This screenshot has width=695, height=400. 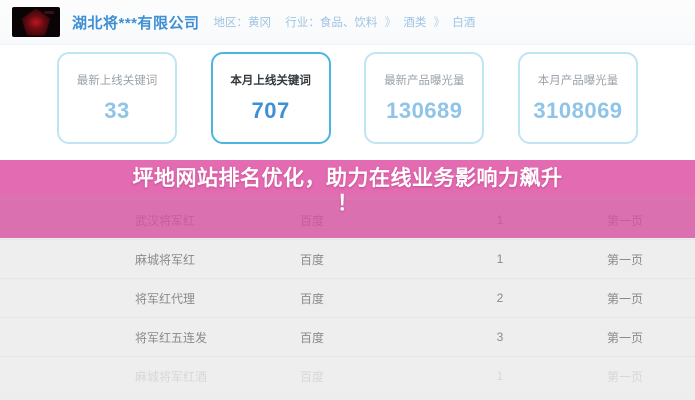 What do you see at coordinates (347, 216) in the screenshot?
I see `promo-banner-translucent-band` at bounding box center [347, 216].